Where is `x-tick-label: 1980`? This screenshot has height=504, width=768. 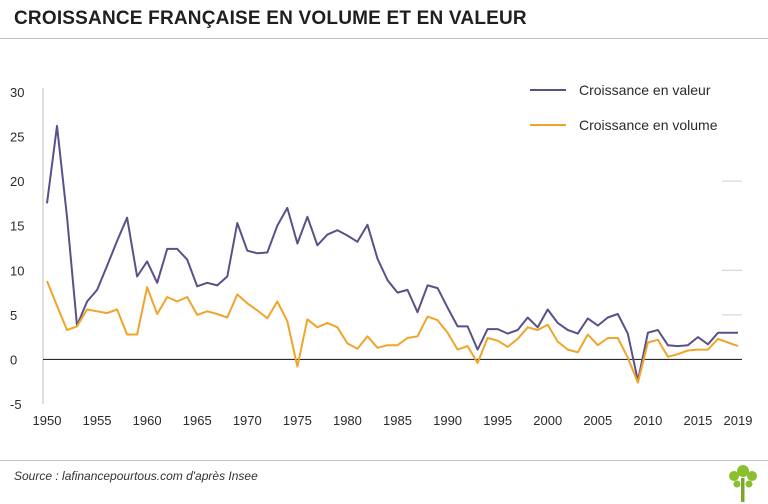
x-tick-label: 1980 is located at coordinates (347, 420).